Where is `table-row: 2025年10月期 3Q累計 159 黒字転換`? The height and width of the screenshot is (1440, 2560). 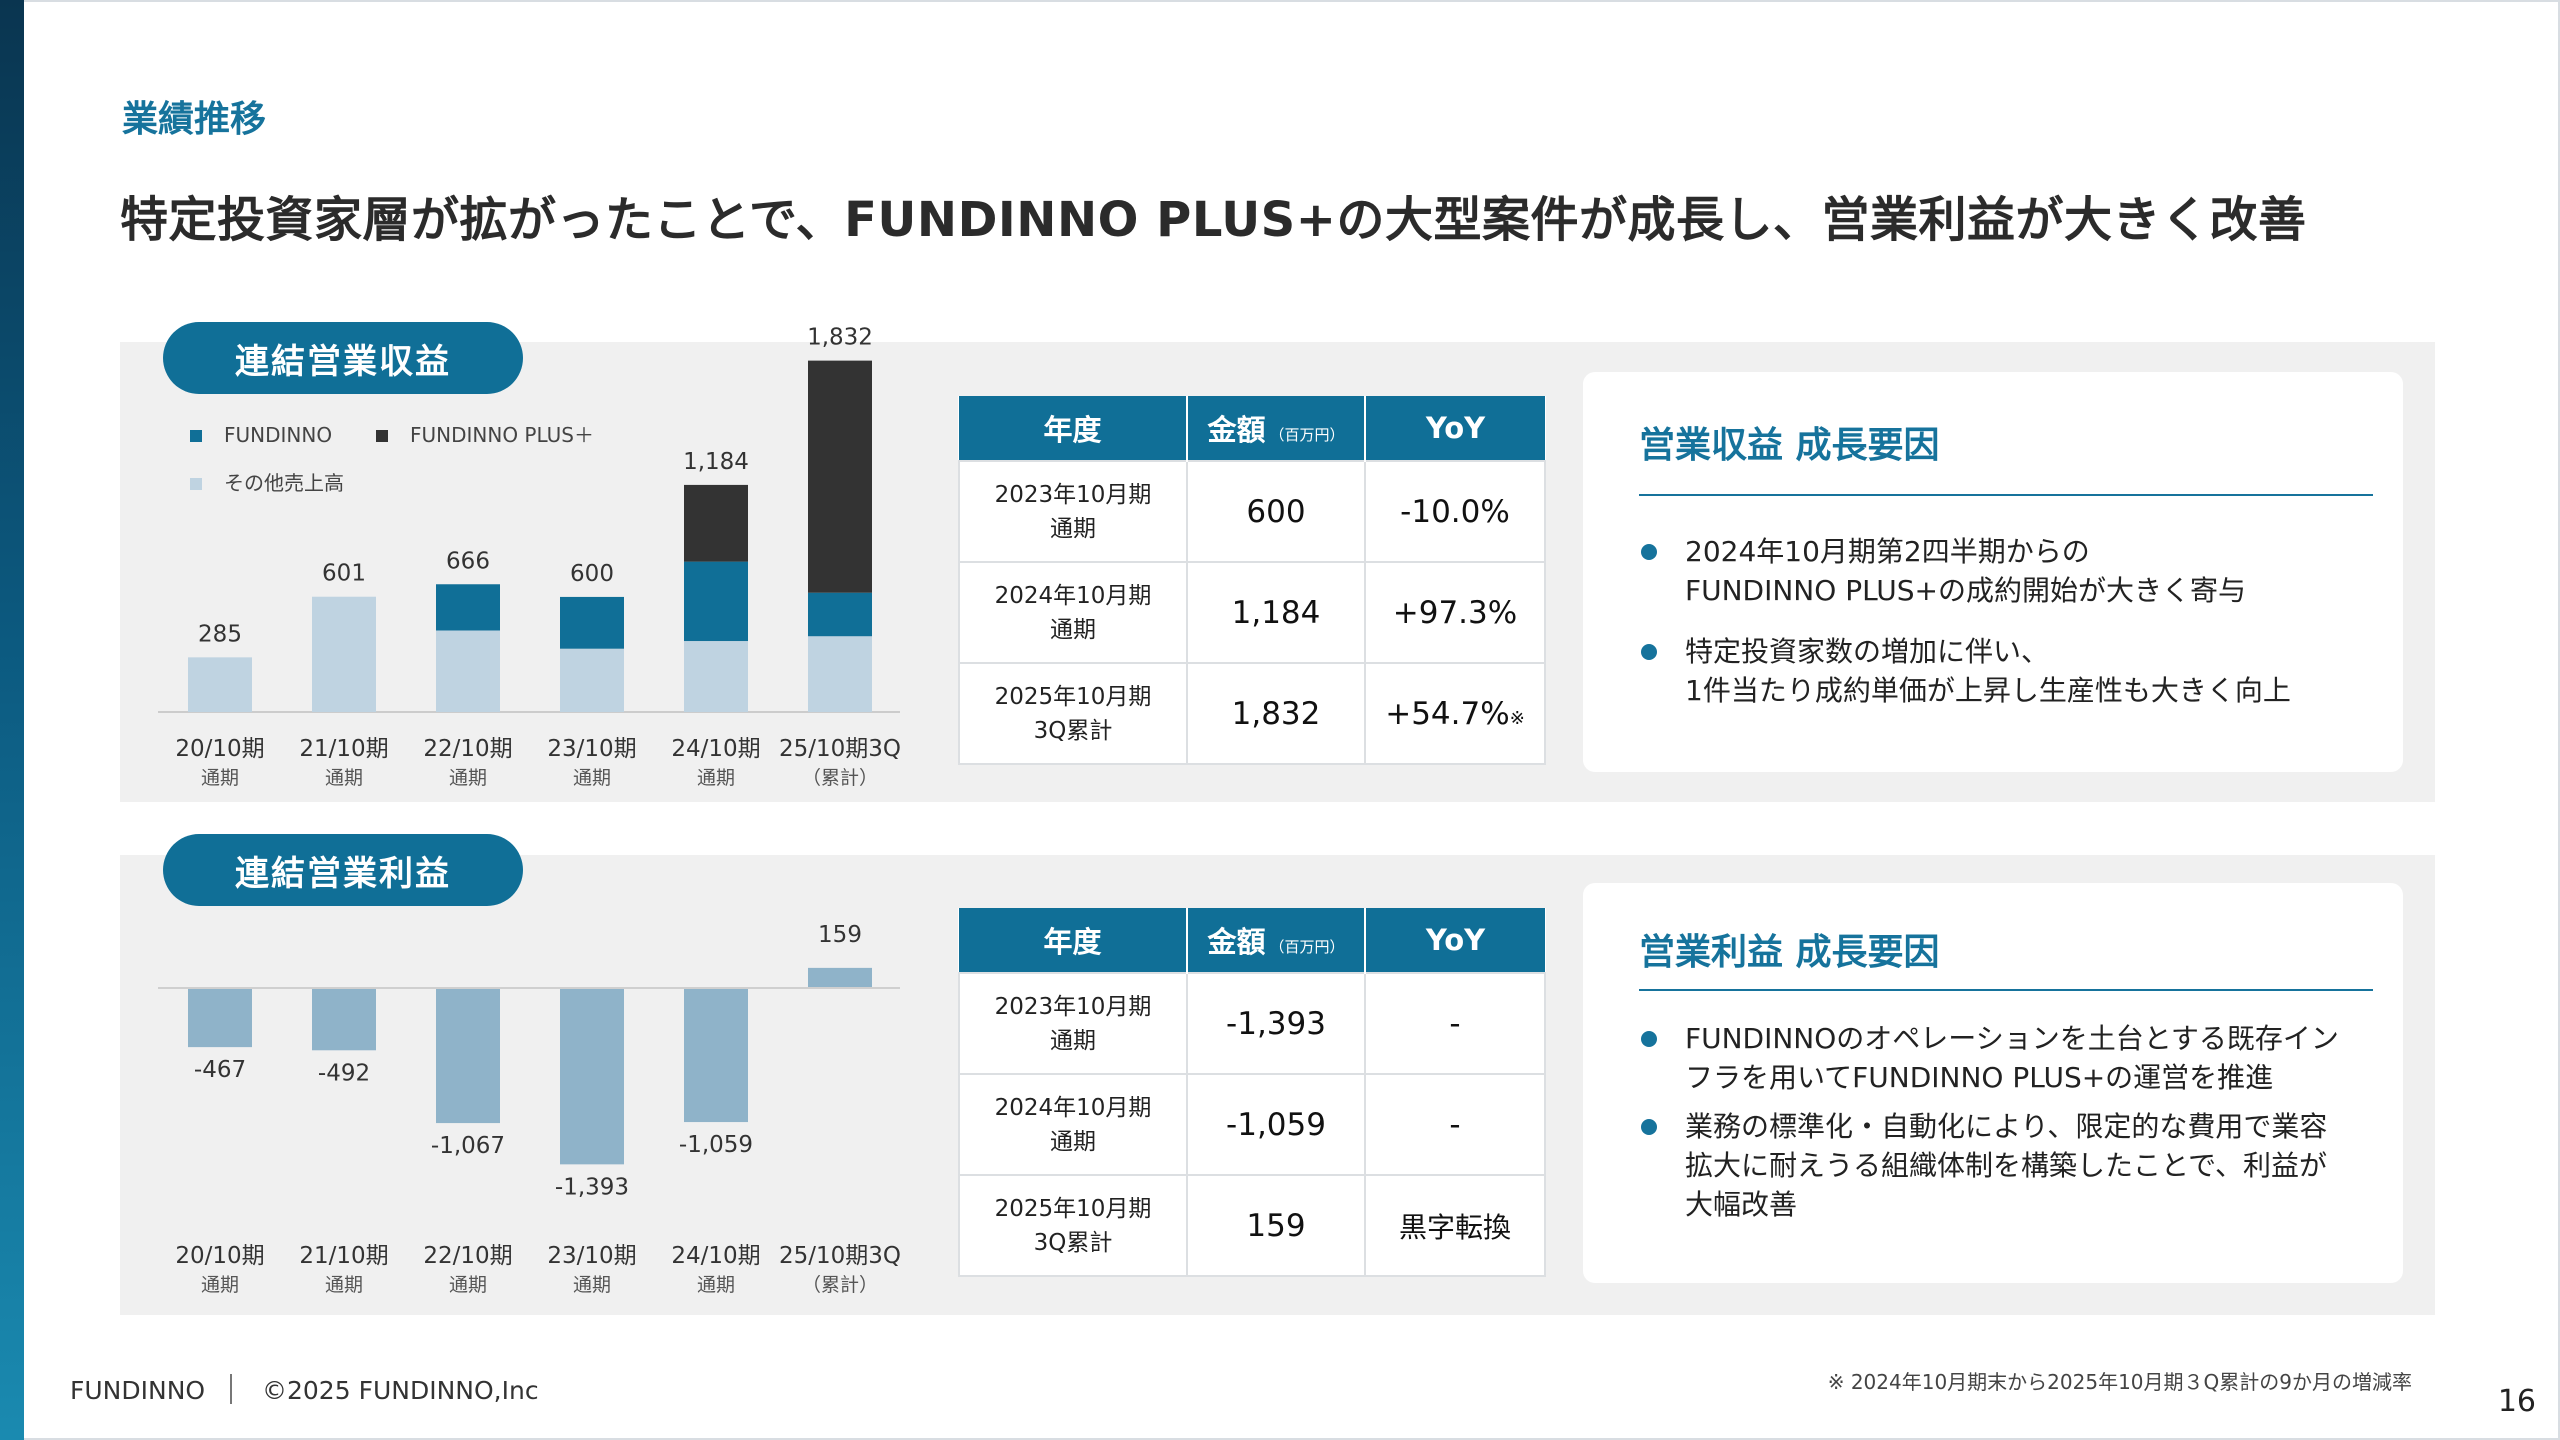
table-row: 2025年10月期 3Q累計 159 黒字転換 is located at coordinates (1252, 1225).